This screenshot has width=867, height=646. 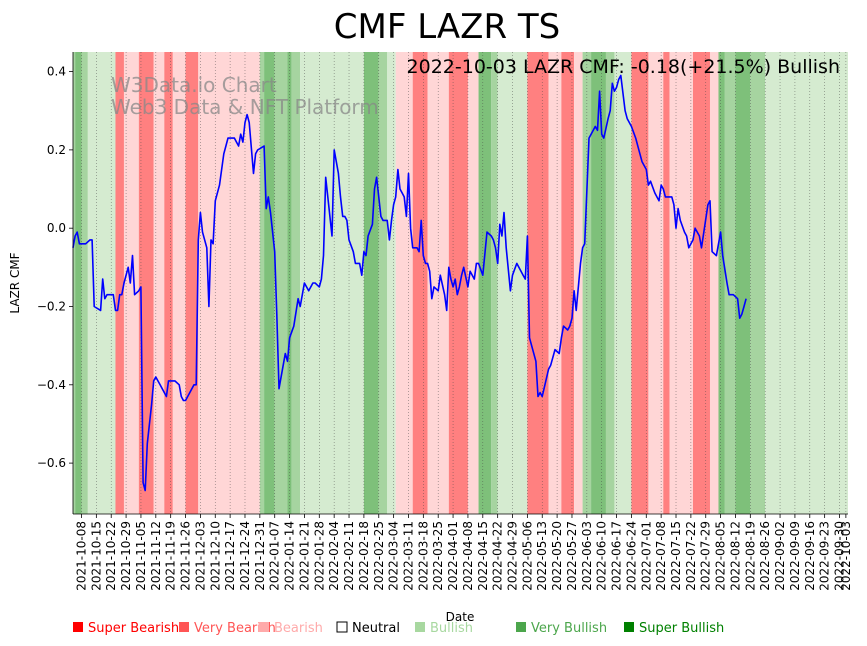 What do you see at coordinates (394, 556) in the screenshot?
I see `x-tick-label-21: 2022-03-04` at bounding box center [394, 556].